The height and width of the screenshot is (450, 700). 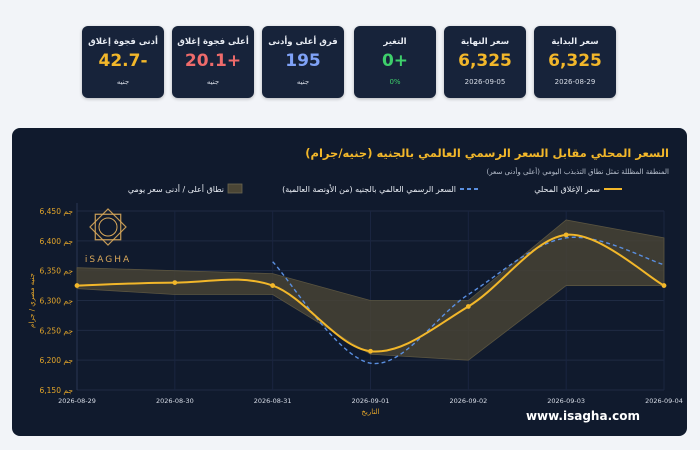 I want to click on x-tick-label: 2026-09-01, so click(x=371, y=401).